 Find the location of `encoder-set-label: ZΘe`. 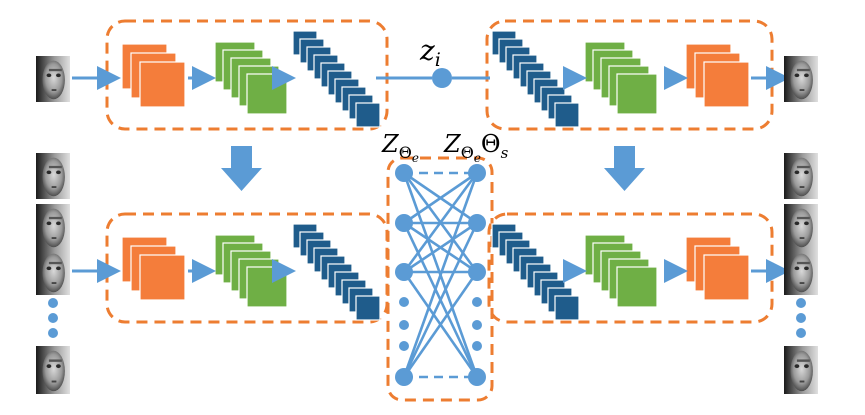

encoder-set-label: ZΘe is located at coordinates (400, 147).